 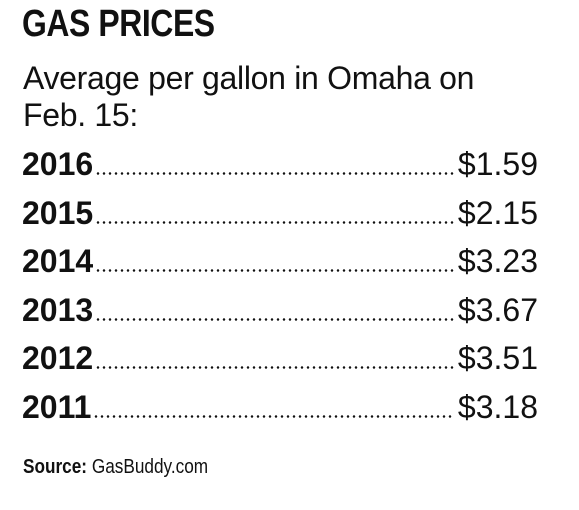 I want to click on table-row: 2012 $3.51, so click(x=280, y=358).